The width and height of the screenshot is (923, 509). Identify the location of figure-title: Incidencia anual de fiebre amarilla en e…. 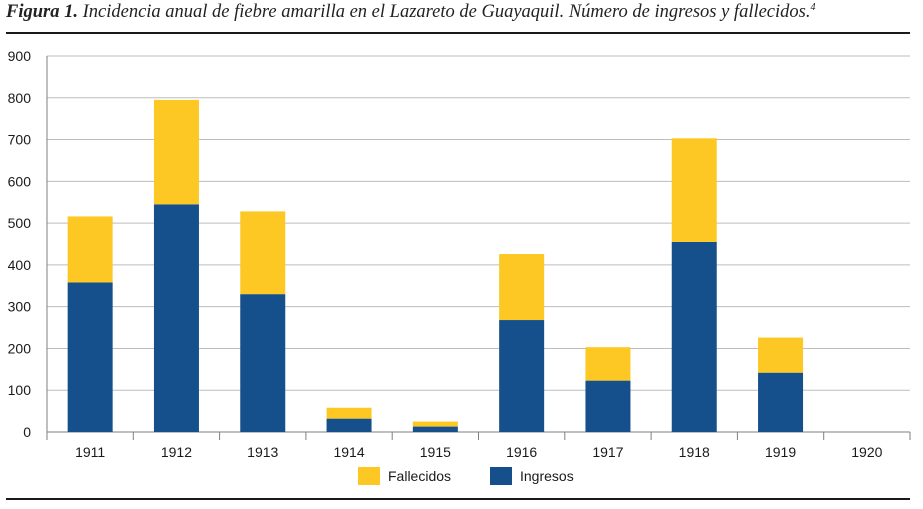
(446, 12).